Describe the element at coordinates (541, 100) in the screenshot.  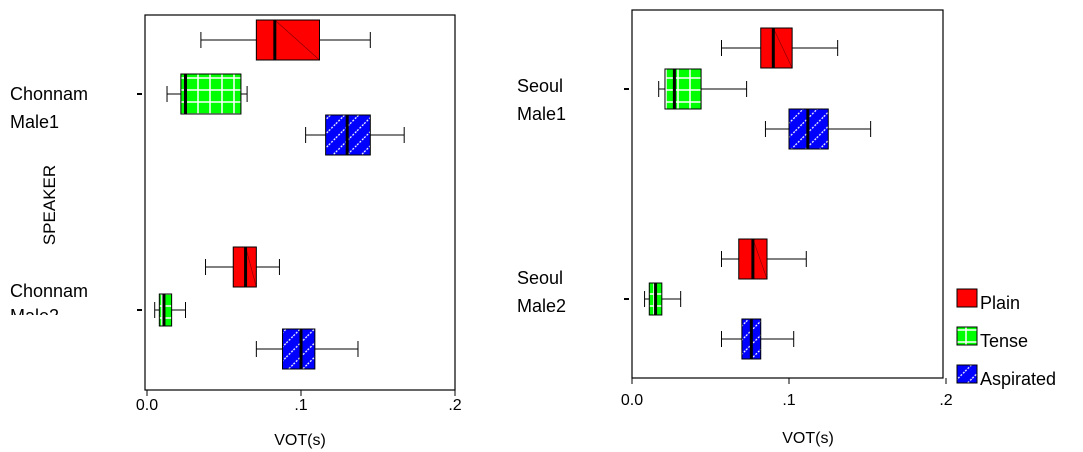
I see `group-label: Seoul Male1` at that location.